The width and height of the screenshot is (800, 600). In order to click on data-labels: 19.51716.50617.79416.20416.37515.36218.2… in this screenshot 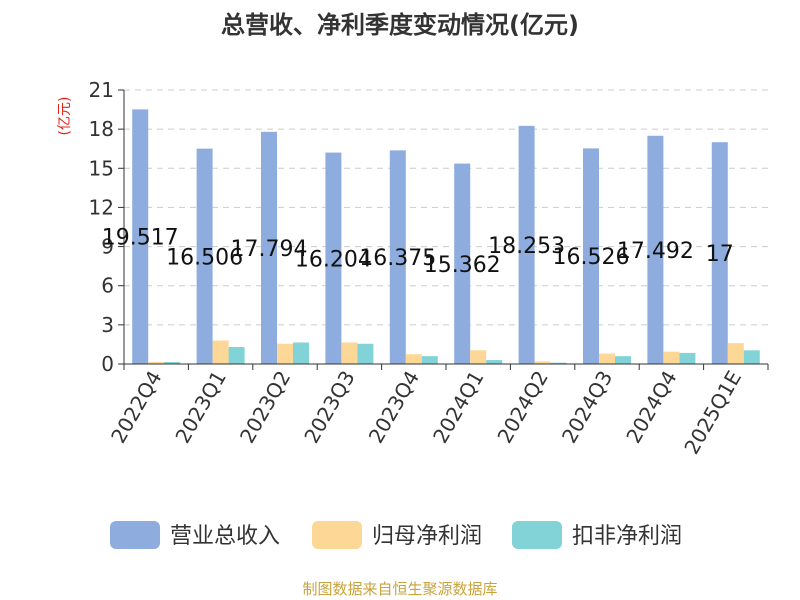, I will do `click(418, 252)`.